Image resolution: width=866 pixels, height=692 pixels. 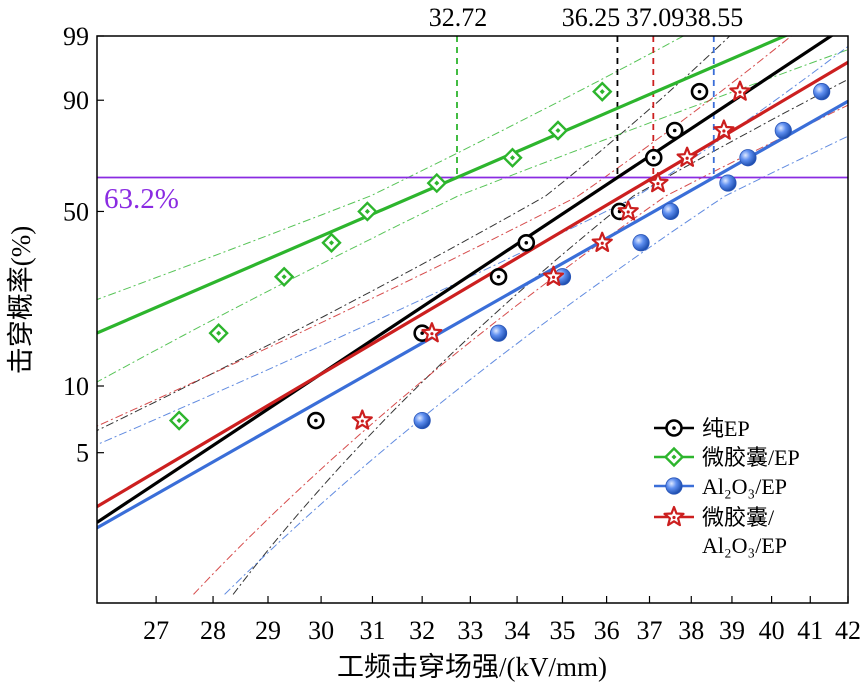 I want to click on y-tick-label: 10, so click(x=76, y=386).